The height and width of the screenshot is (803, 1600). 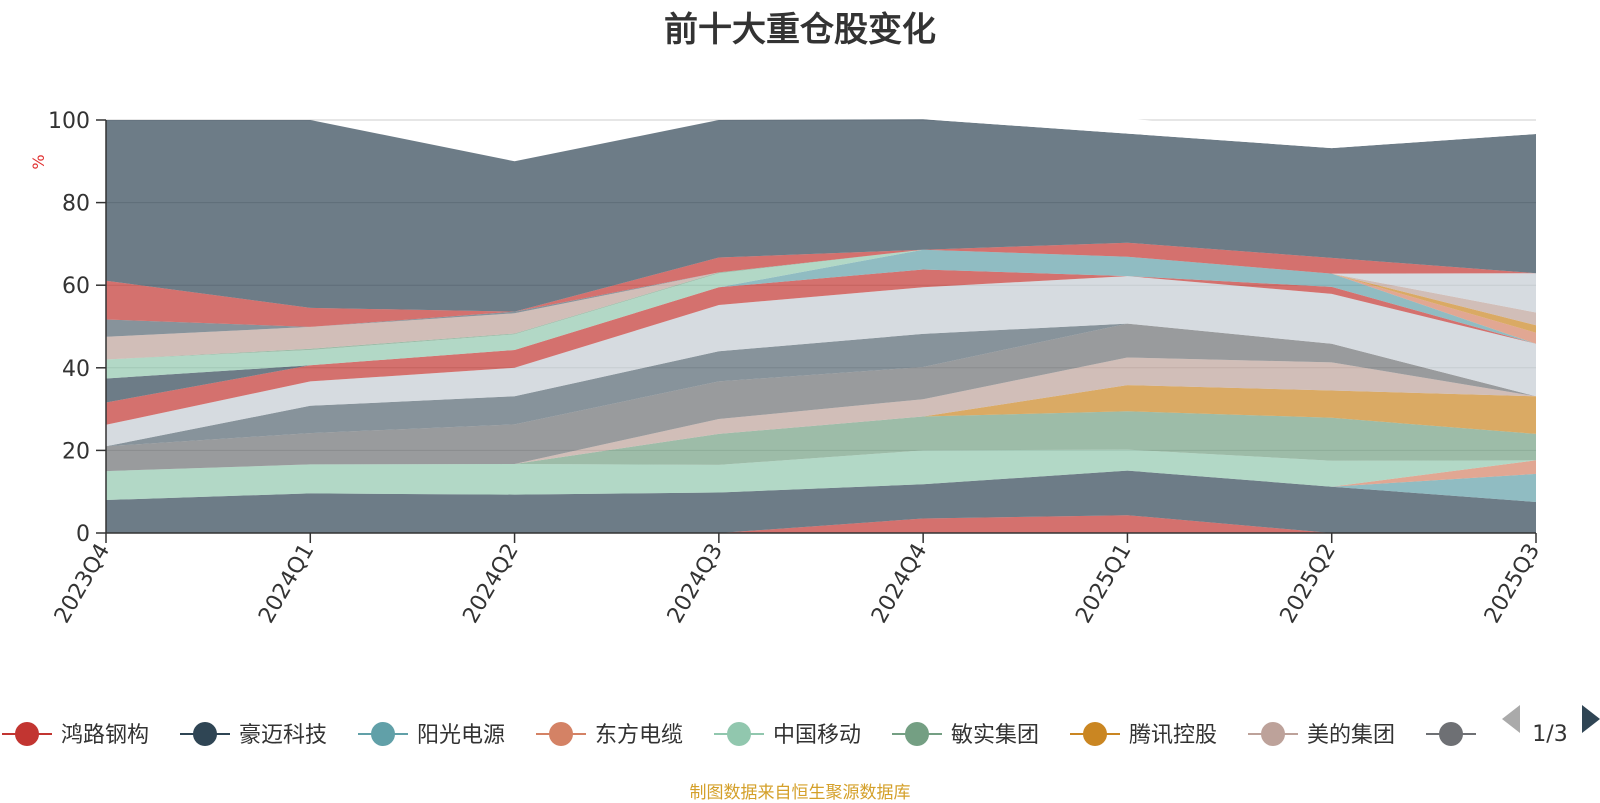 What do you see at coordinates (821, 284) in the screenshot?
I see `area-series-北方华创` at bounding box center [821, 284].